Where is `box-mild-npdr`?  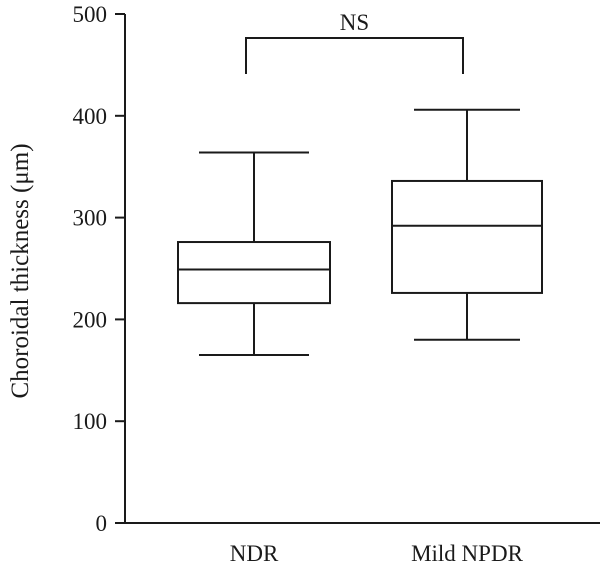
box-mild-npdr is located at coordinates (467, 224).